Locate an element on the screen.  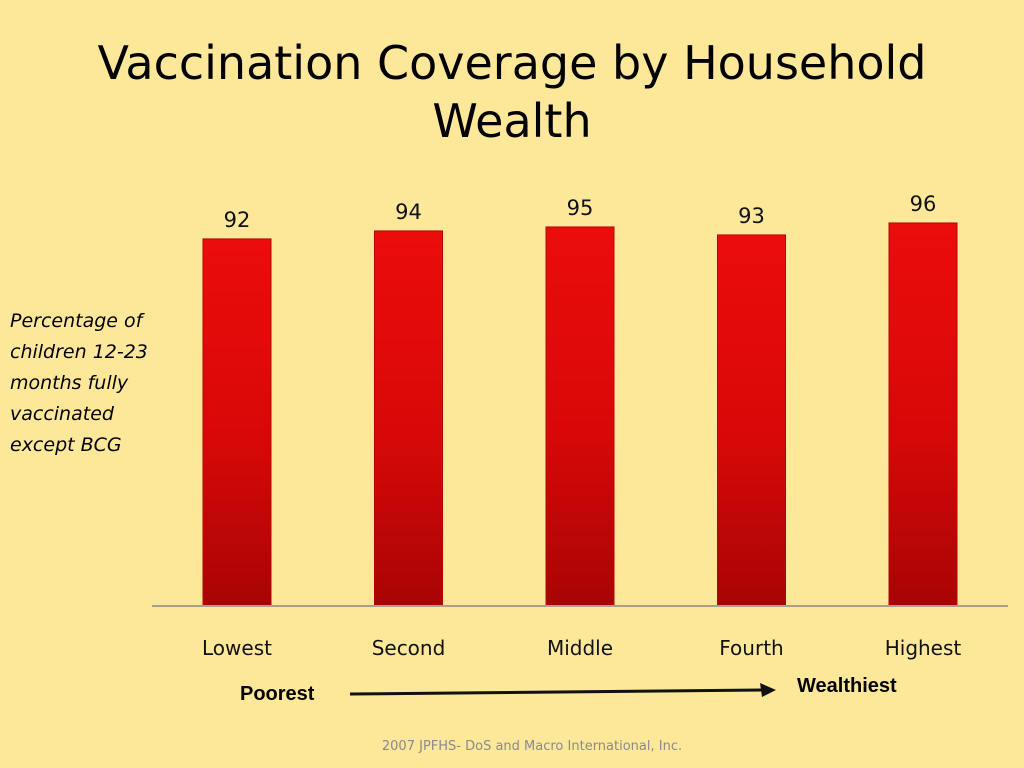
bar-lowest is located at coordinates (237, 422).